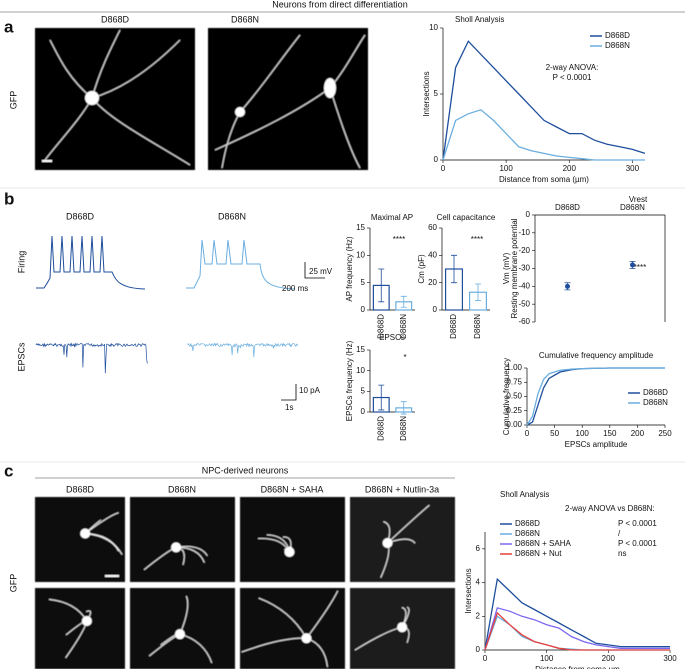 This screenshot has height=669, width=685. What do you see at coordinates (617, 35) in the screenshot?
I see `legend-label: D868D` at bounding box center [617, 35].